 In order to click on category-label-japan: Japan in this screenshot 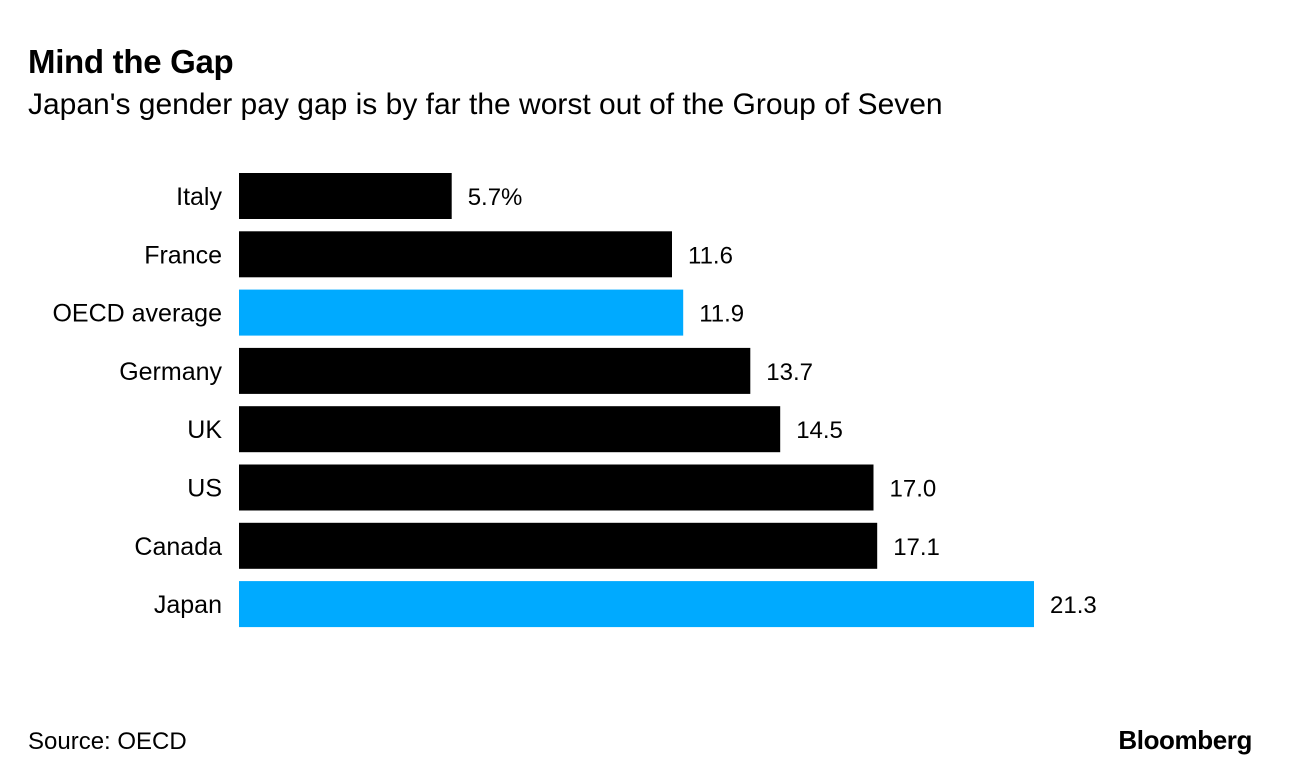, I will do `click(188, 605)`.